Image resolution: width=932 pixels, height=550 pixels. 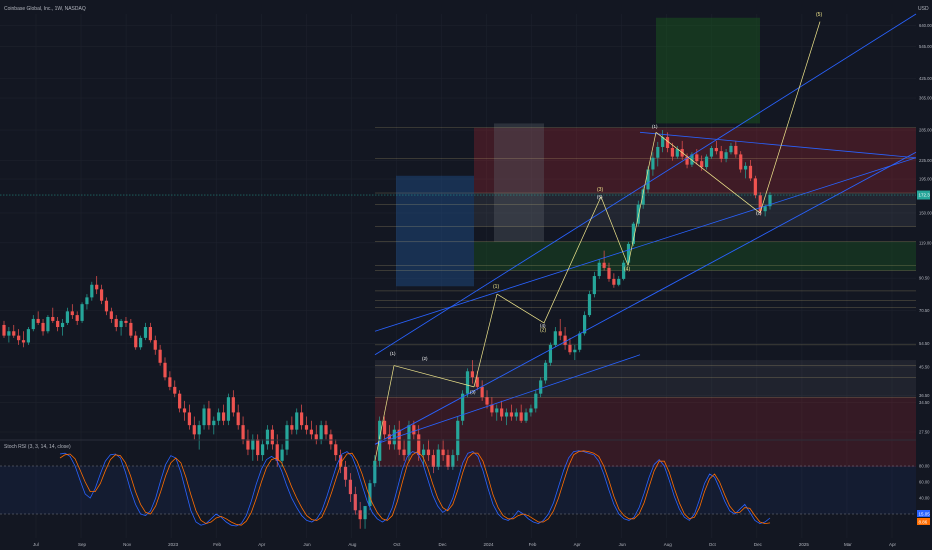 I want to click on wave-label-major: (2), so click(x=543, y=330).